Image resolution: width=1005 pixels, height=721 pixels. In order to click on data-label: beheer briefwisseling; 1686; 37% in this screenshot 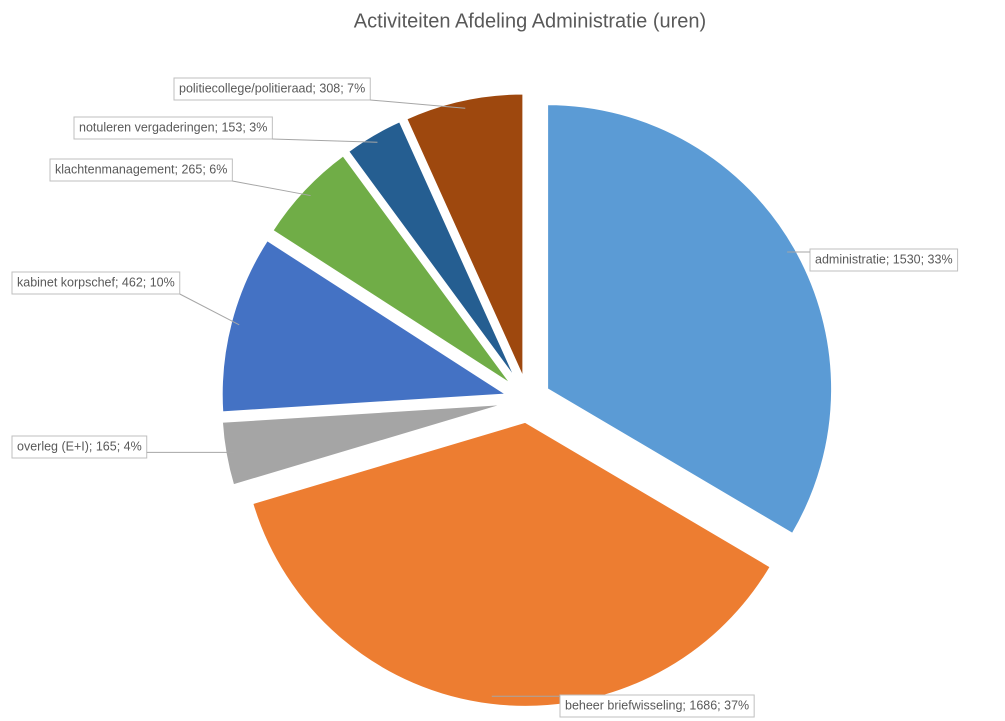, I will do `click(657, 705)`.